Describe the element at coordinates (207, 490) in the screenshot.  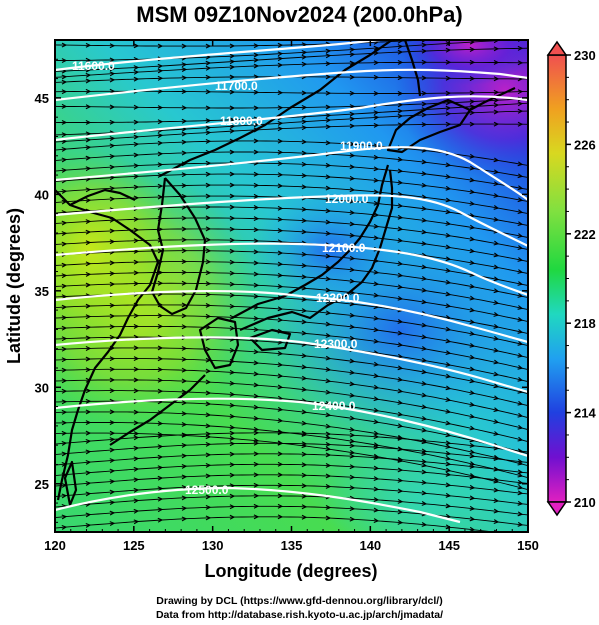
I see `contour-label: 12500.0` at that location.